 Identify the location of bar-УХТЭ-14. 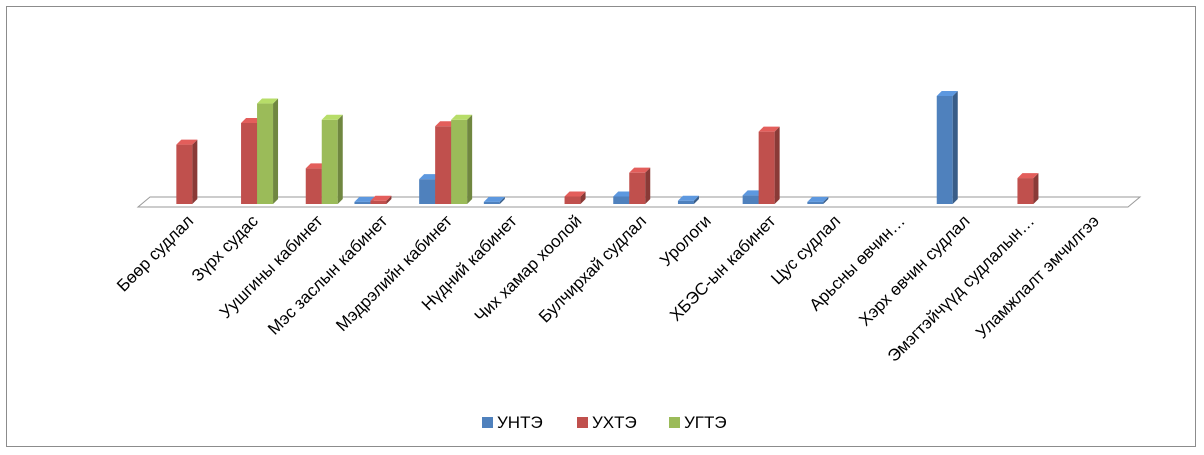
(1028, 188).